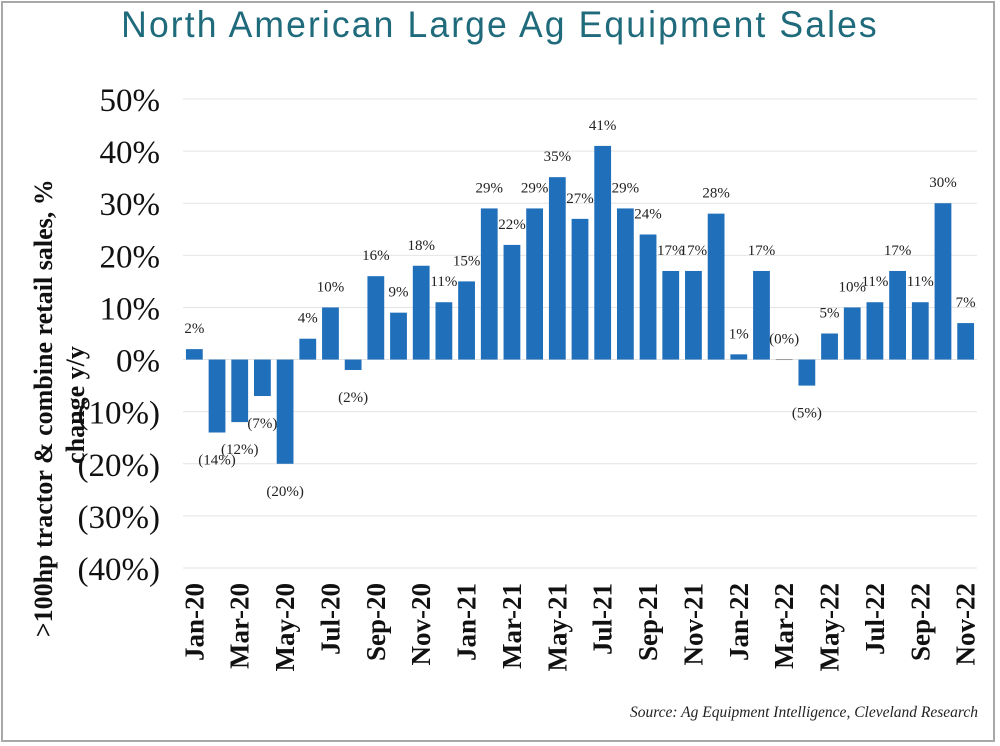  Describe the element at coordinates (603, 619) in the screenshot. I see `x-tick-label: Jul-21` at that location.